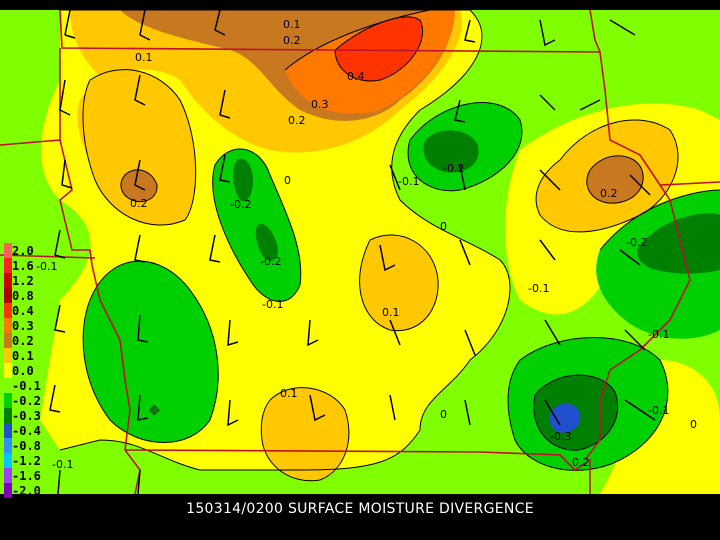 Image resolution: width=720 pixels, height=540 pixels. I want to click on legend-label: -0.1, so click(26, 386).